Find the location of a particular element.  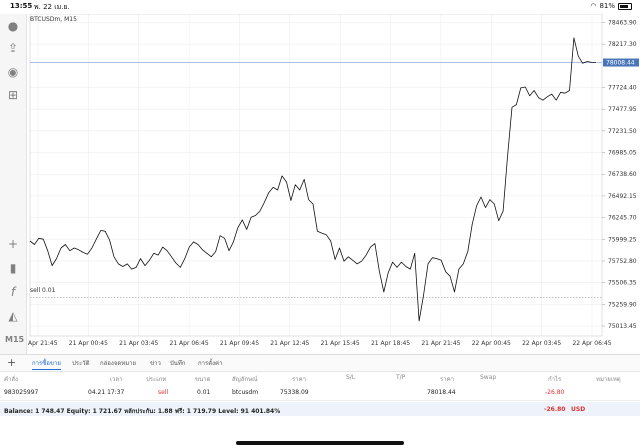

col-comment: หมายเหตุ is located at coordinates (608, 379).